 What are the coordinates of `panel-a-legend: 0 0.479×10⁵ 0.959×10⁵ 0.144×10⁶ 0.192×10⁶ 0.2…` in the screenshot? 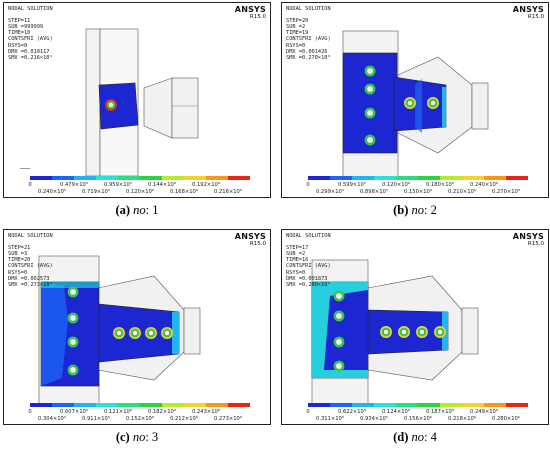 It's located at (137, 186).